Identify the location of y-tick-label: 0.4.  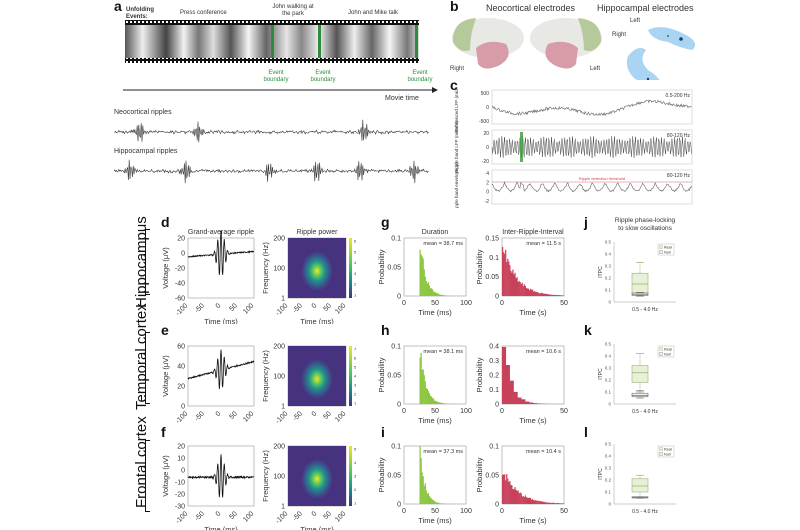
(608, 456).